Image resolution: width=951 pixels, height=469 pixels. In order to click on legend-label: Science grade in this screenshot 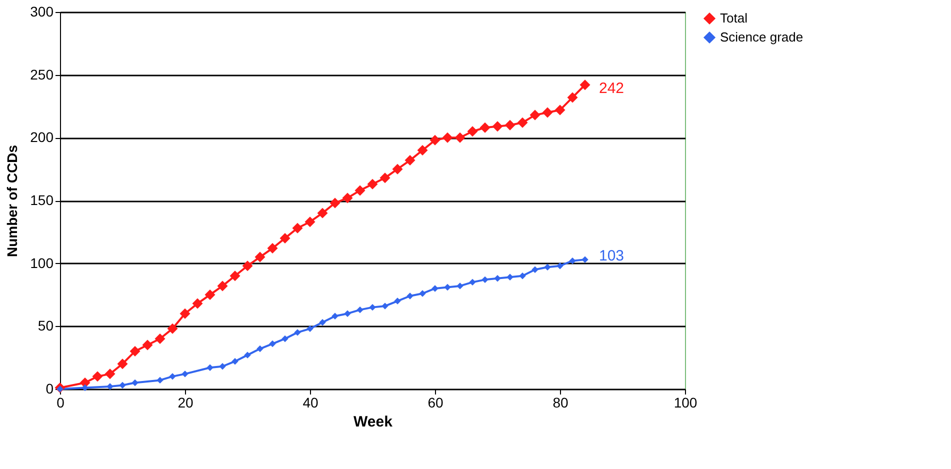, I will do `click(762, 37)`.